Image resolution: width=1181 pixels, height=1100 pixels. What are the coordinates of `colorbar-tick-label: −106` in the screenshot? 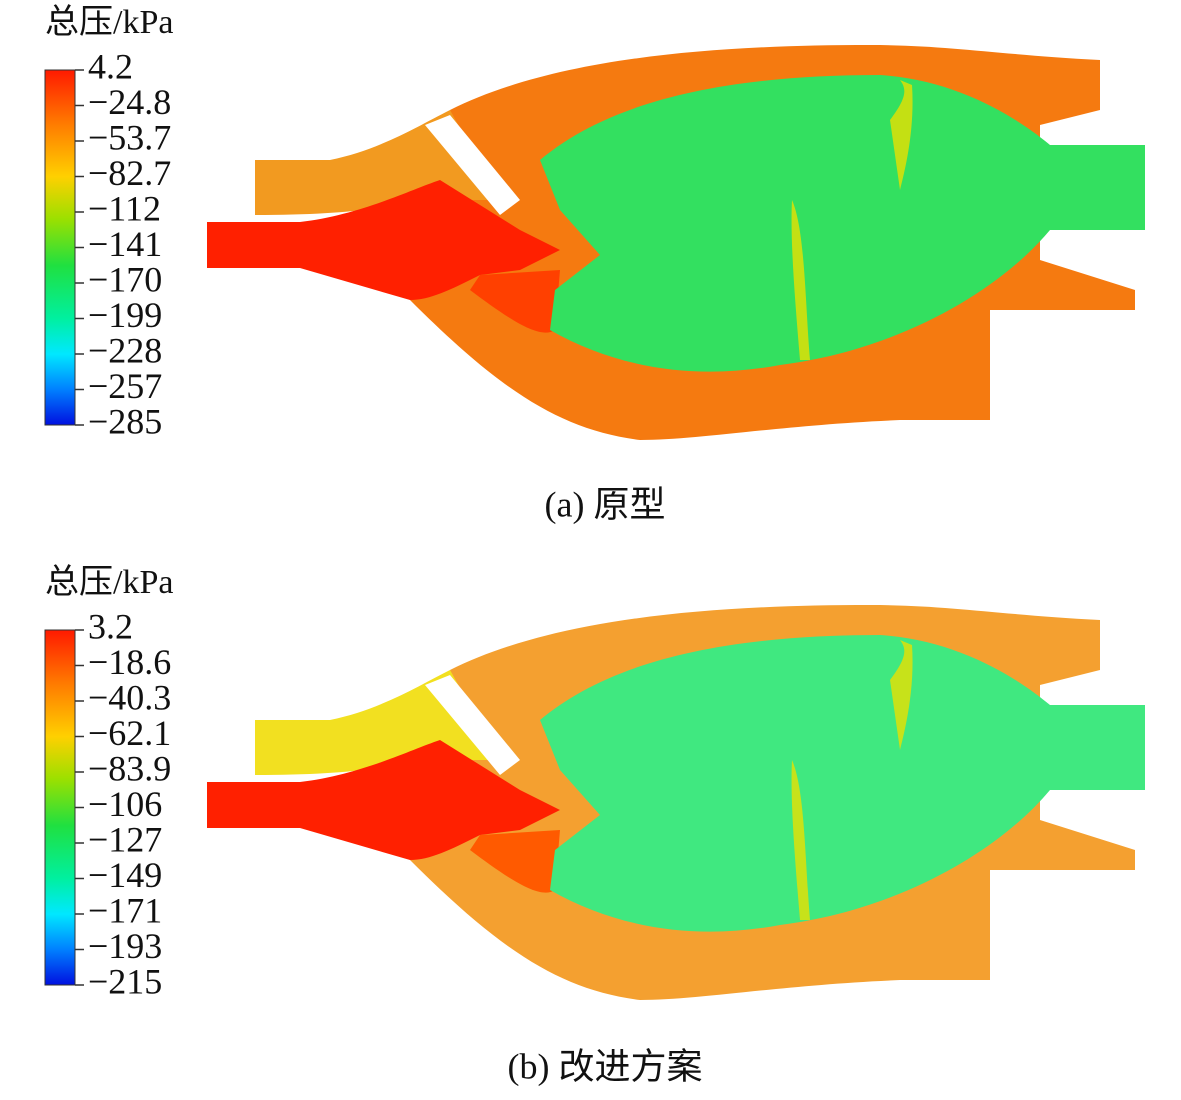 It's located at (125, 804).